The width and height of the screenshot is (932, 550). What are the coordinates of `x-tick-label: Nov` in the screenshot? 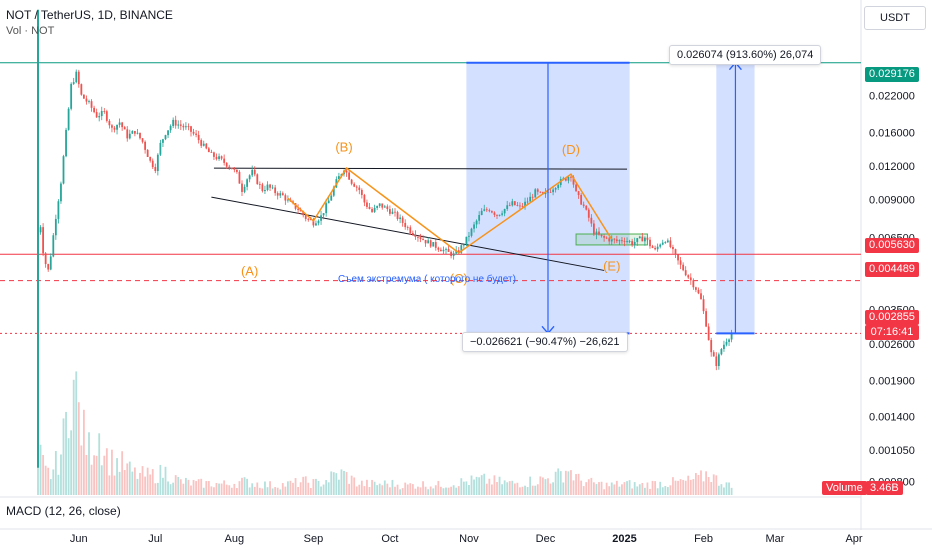 It's located at (469, 539).